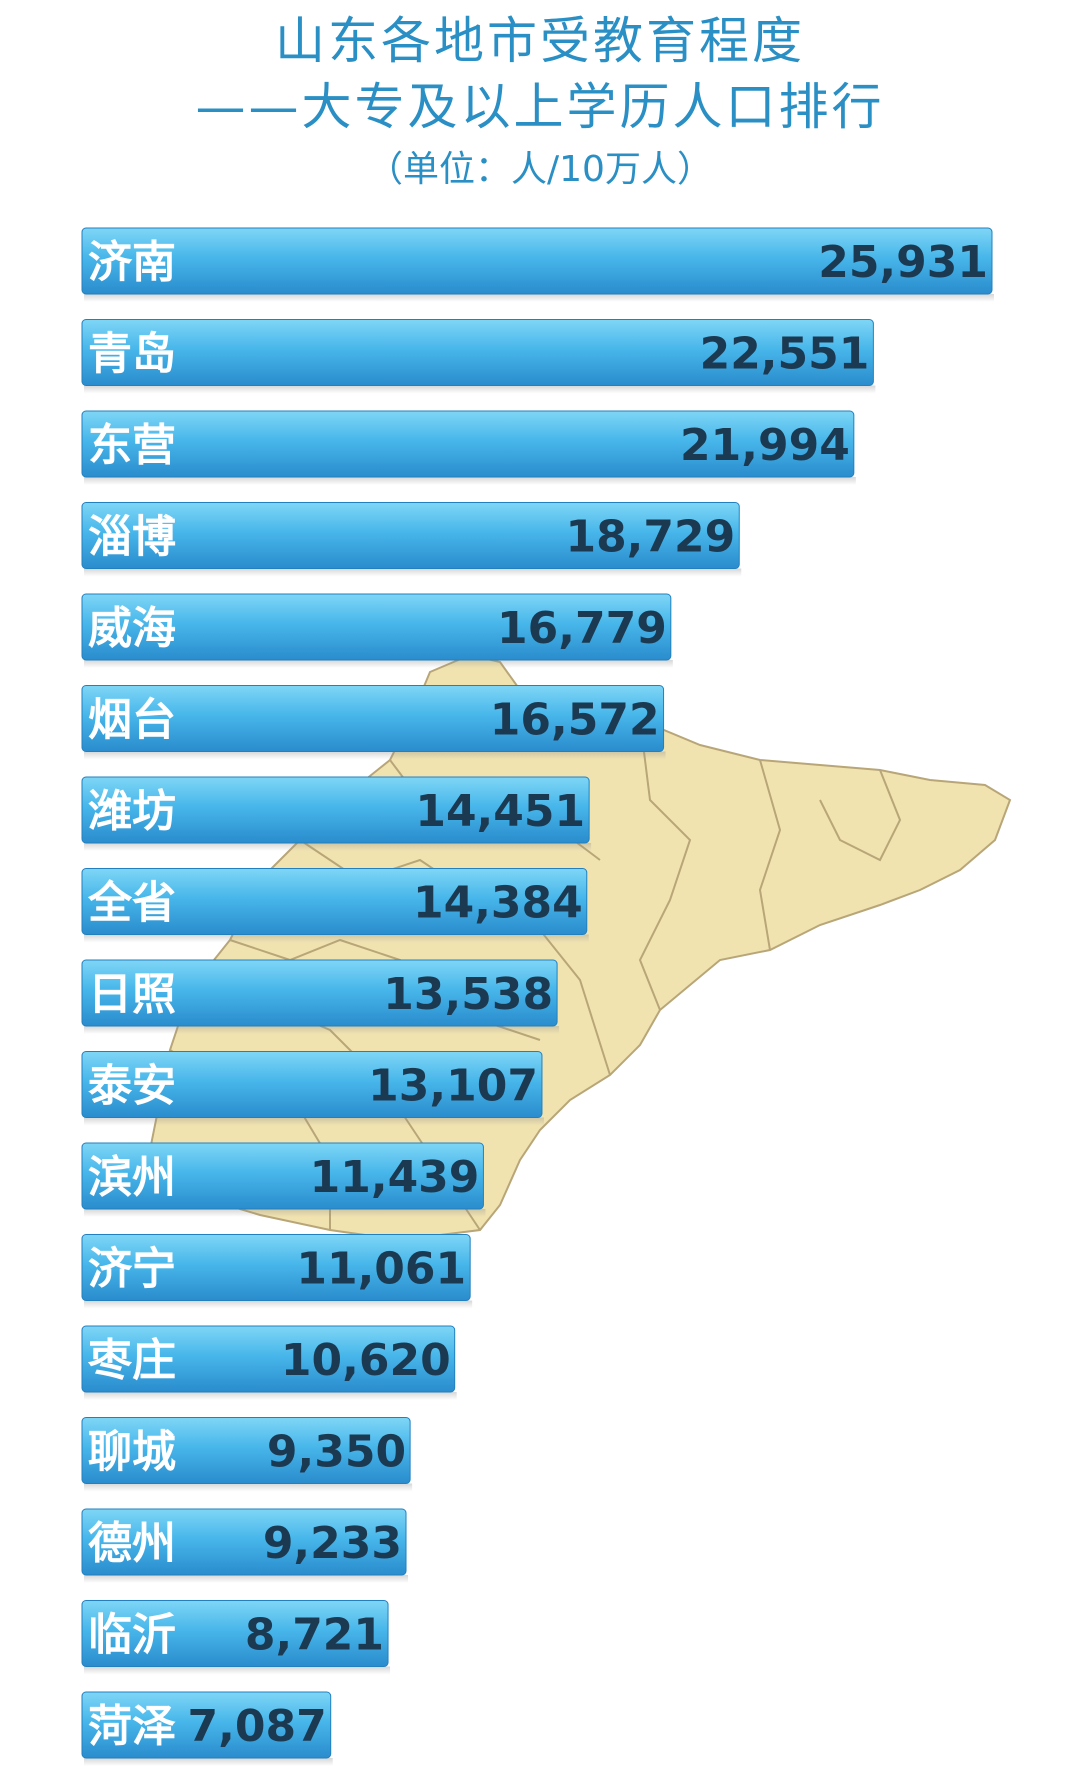  Describe the element at coordinates (319, 993) in the screenshot. I see `bar-日照` at that location.